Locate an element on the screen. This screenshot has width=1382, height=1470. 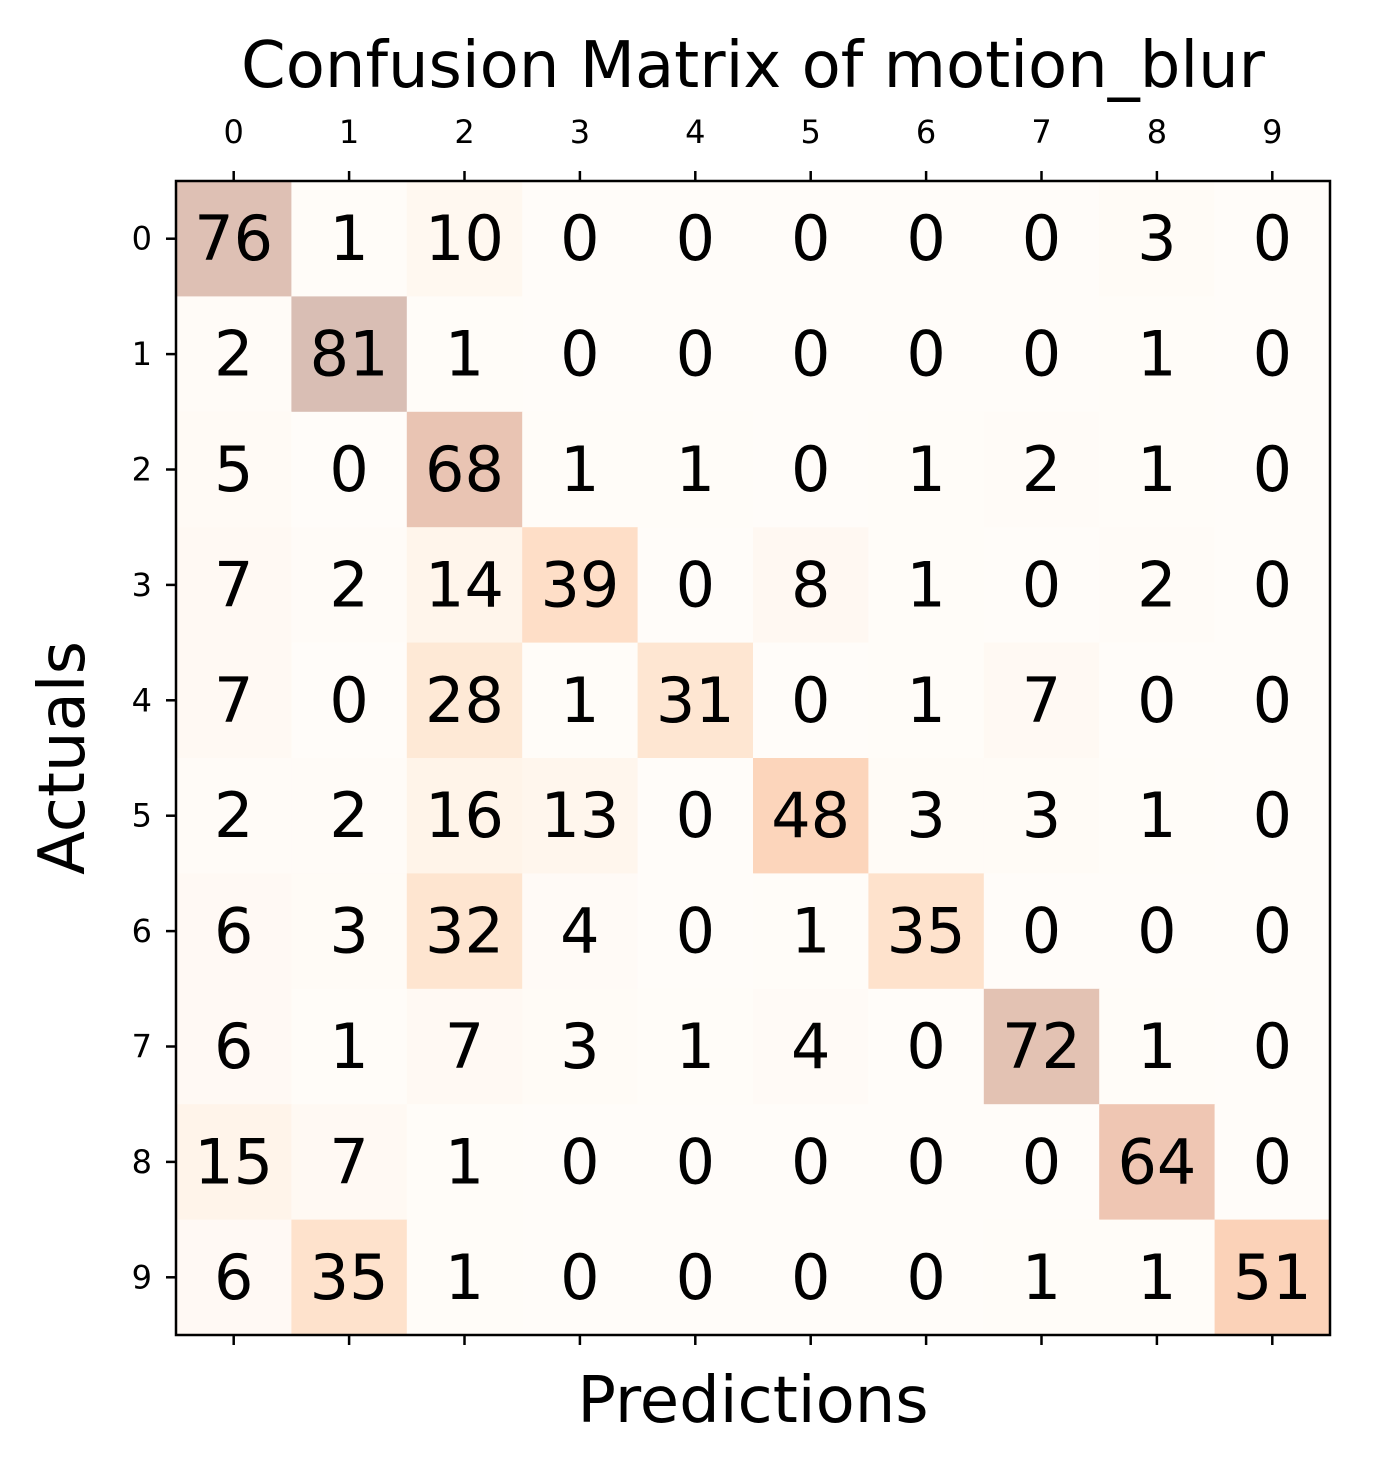
x-axis-label: Predictions is located at coordinates (752, 1401).